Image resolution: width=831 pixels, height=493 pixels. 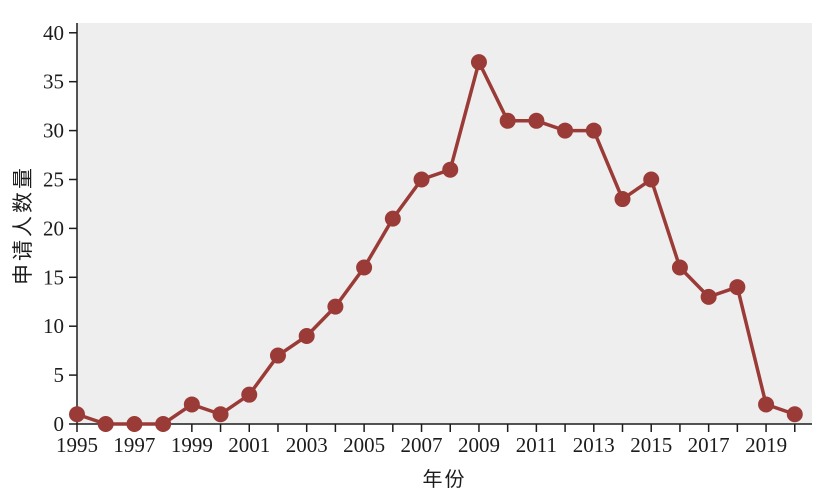 What do you see at coordinates (134, 445) in the screenshot?
I see `x-tick-label: 1997` at bounding box center [134, 445].